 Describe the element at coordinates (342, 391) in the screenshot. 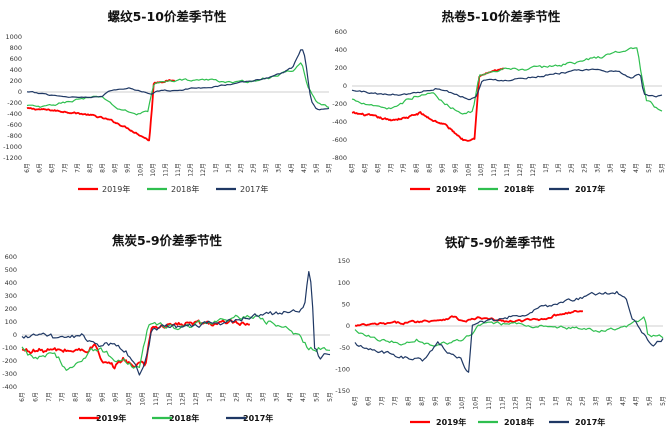

I see `y-tick-label: -150` at that location.